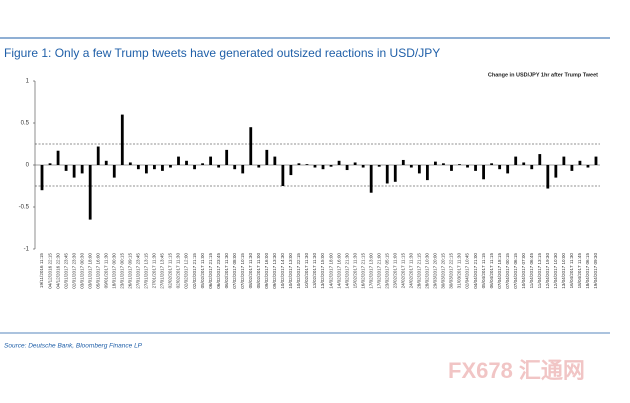 The height and width of the screenshot is (403, 630). I want to click on x-tick-label: 09/01/2017 11:30, so click(105, 271).